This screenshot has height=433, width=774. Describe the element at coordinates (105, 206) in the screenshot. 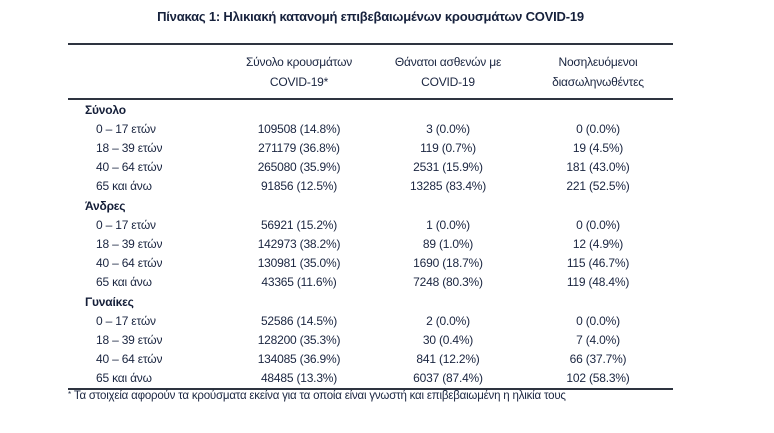

I see `section-header-men: Άνδρες` at that location.